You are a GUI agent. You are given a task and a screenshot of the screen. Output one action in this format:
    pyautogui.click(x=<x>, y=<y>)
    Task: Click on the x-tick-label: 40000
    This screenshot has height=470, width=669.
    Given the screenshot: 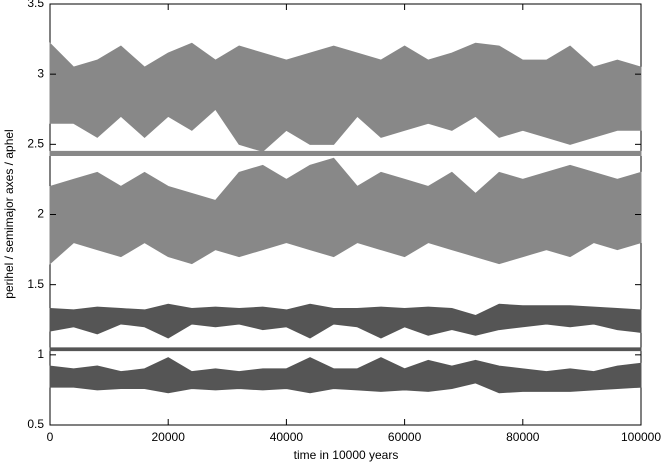 What is the action you would take?
    pyautogui.click(x=287, y=437)
    